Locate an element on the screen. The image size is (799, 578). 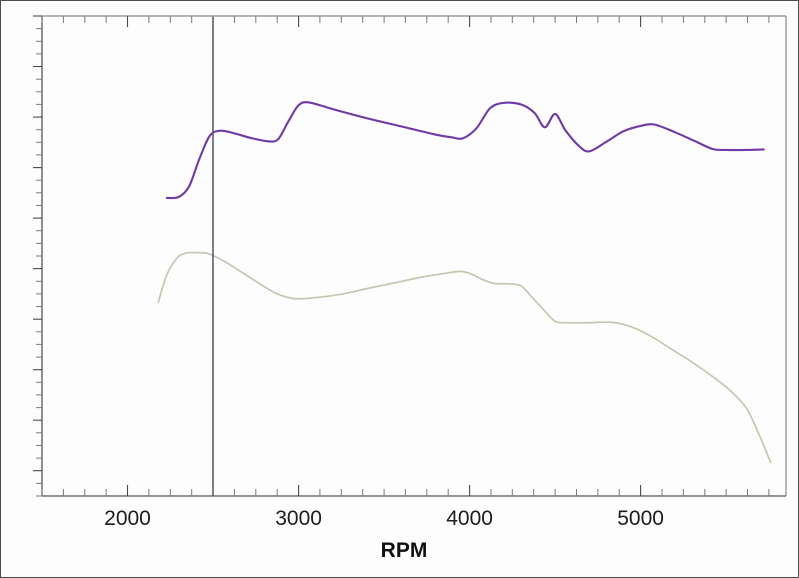
series-power-line is located at coordinates (465, 150).